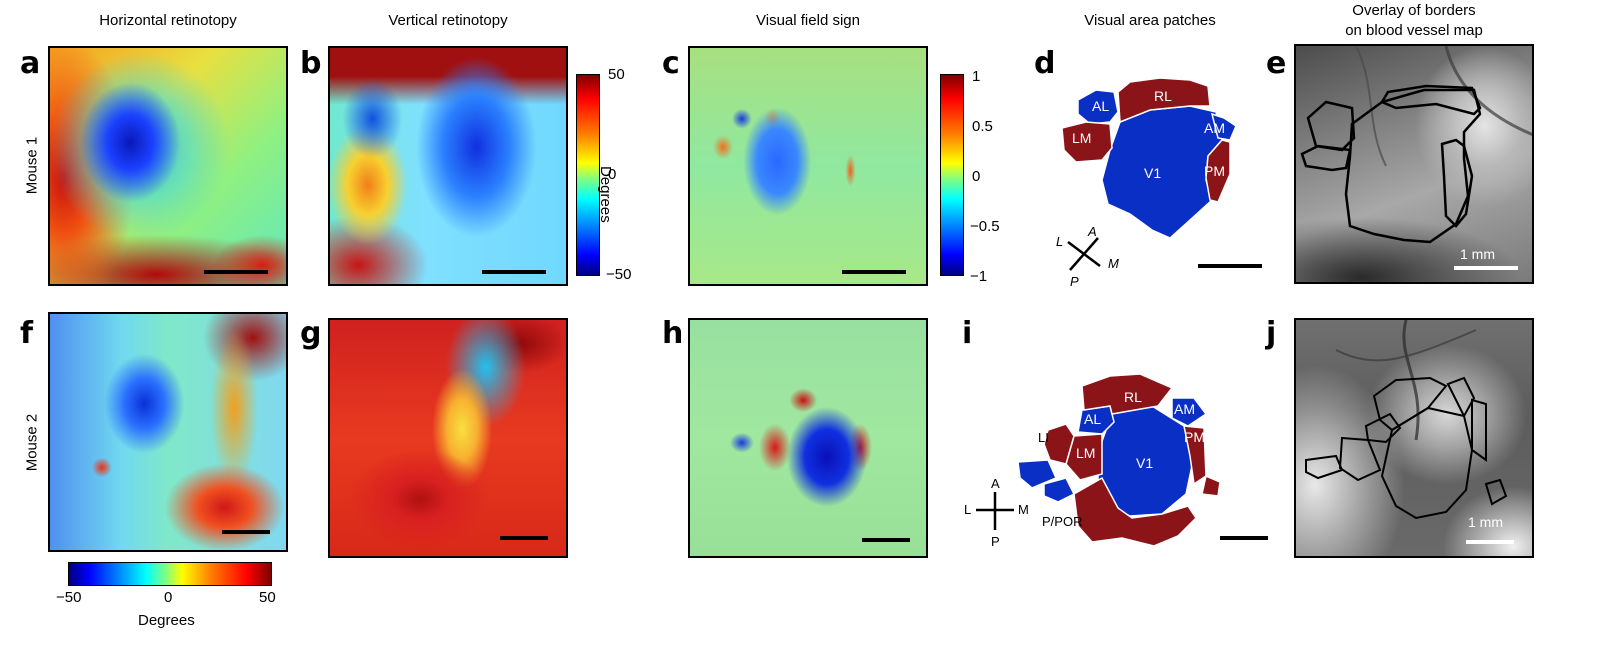  I want to click on patch-map-mouse1: AL RL LM AM V1 PM A L M P, so click(1159, 183).